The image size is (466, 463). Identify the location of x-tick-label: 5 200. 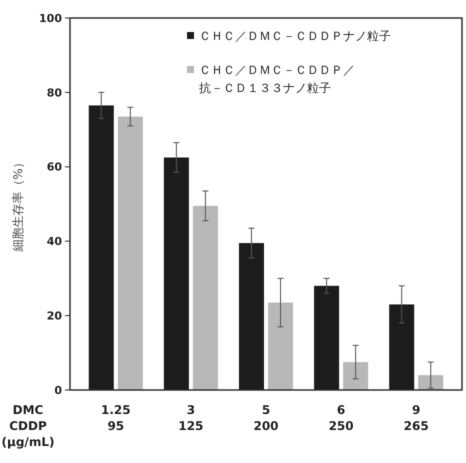
(266, 418).